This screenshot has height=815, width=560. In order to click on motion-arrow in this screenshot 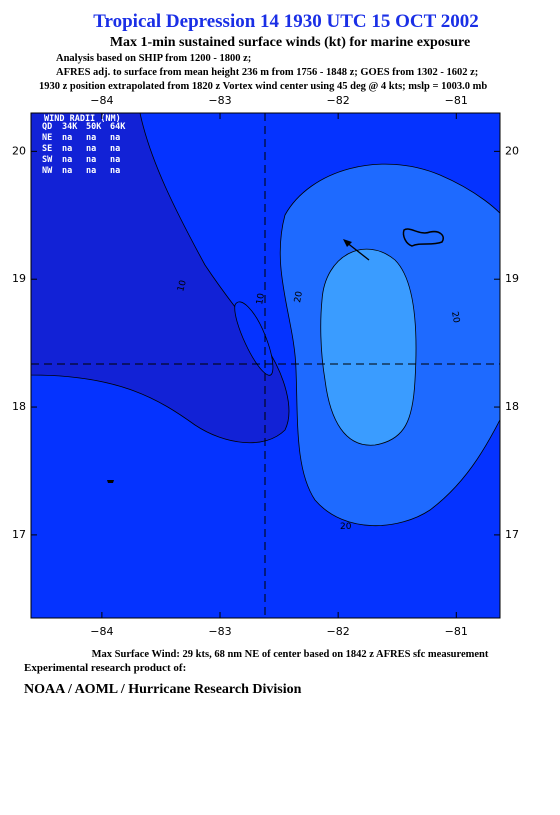, I will do `click(357, 251)`.